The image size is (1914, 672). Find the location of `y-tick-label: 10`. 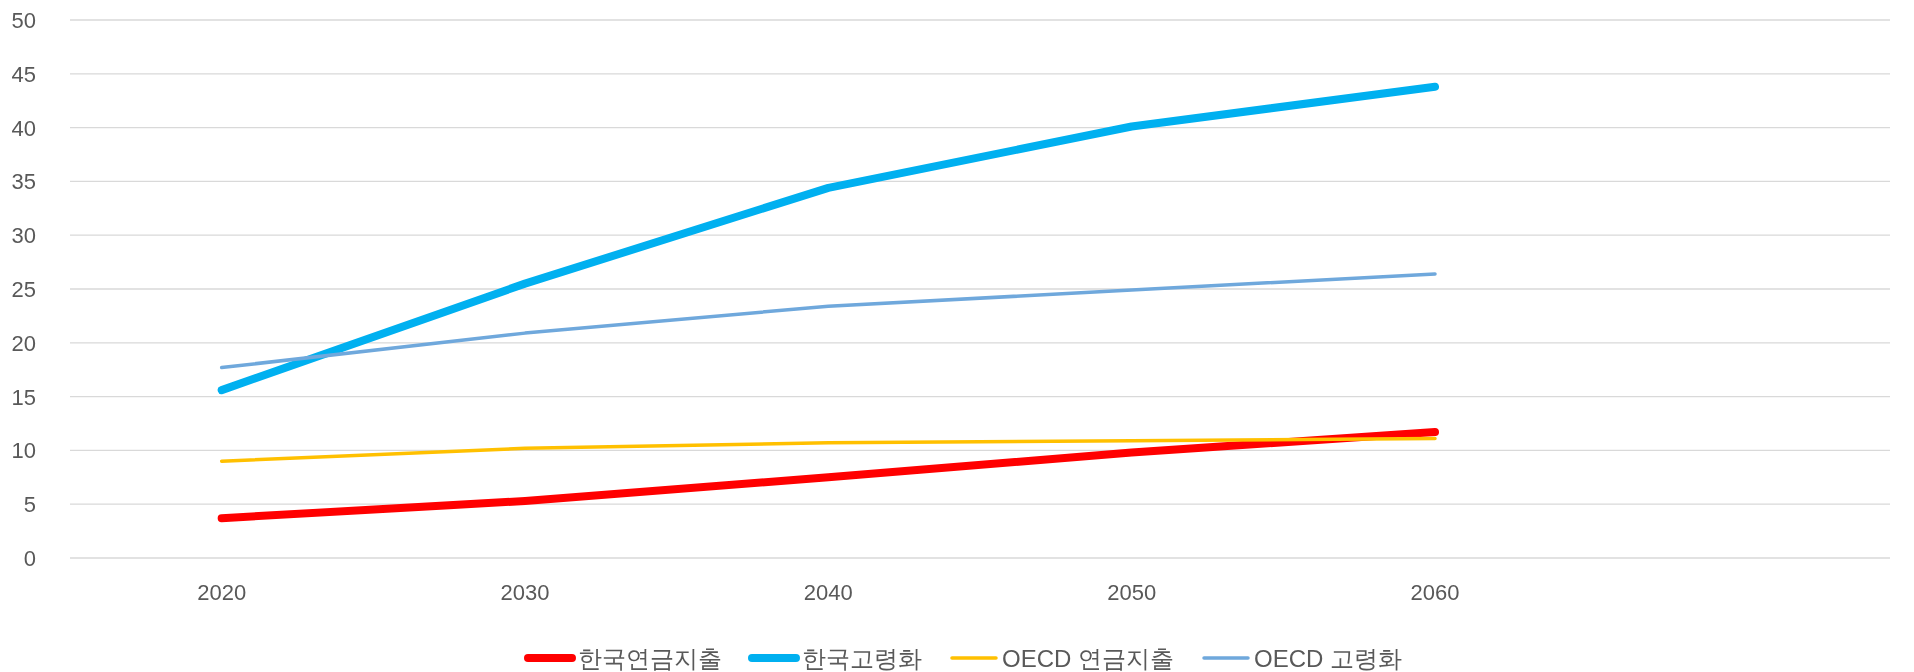

y-tick-label: 10 is located at coordinates (23, 451).